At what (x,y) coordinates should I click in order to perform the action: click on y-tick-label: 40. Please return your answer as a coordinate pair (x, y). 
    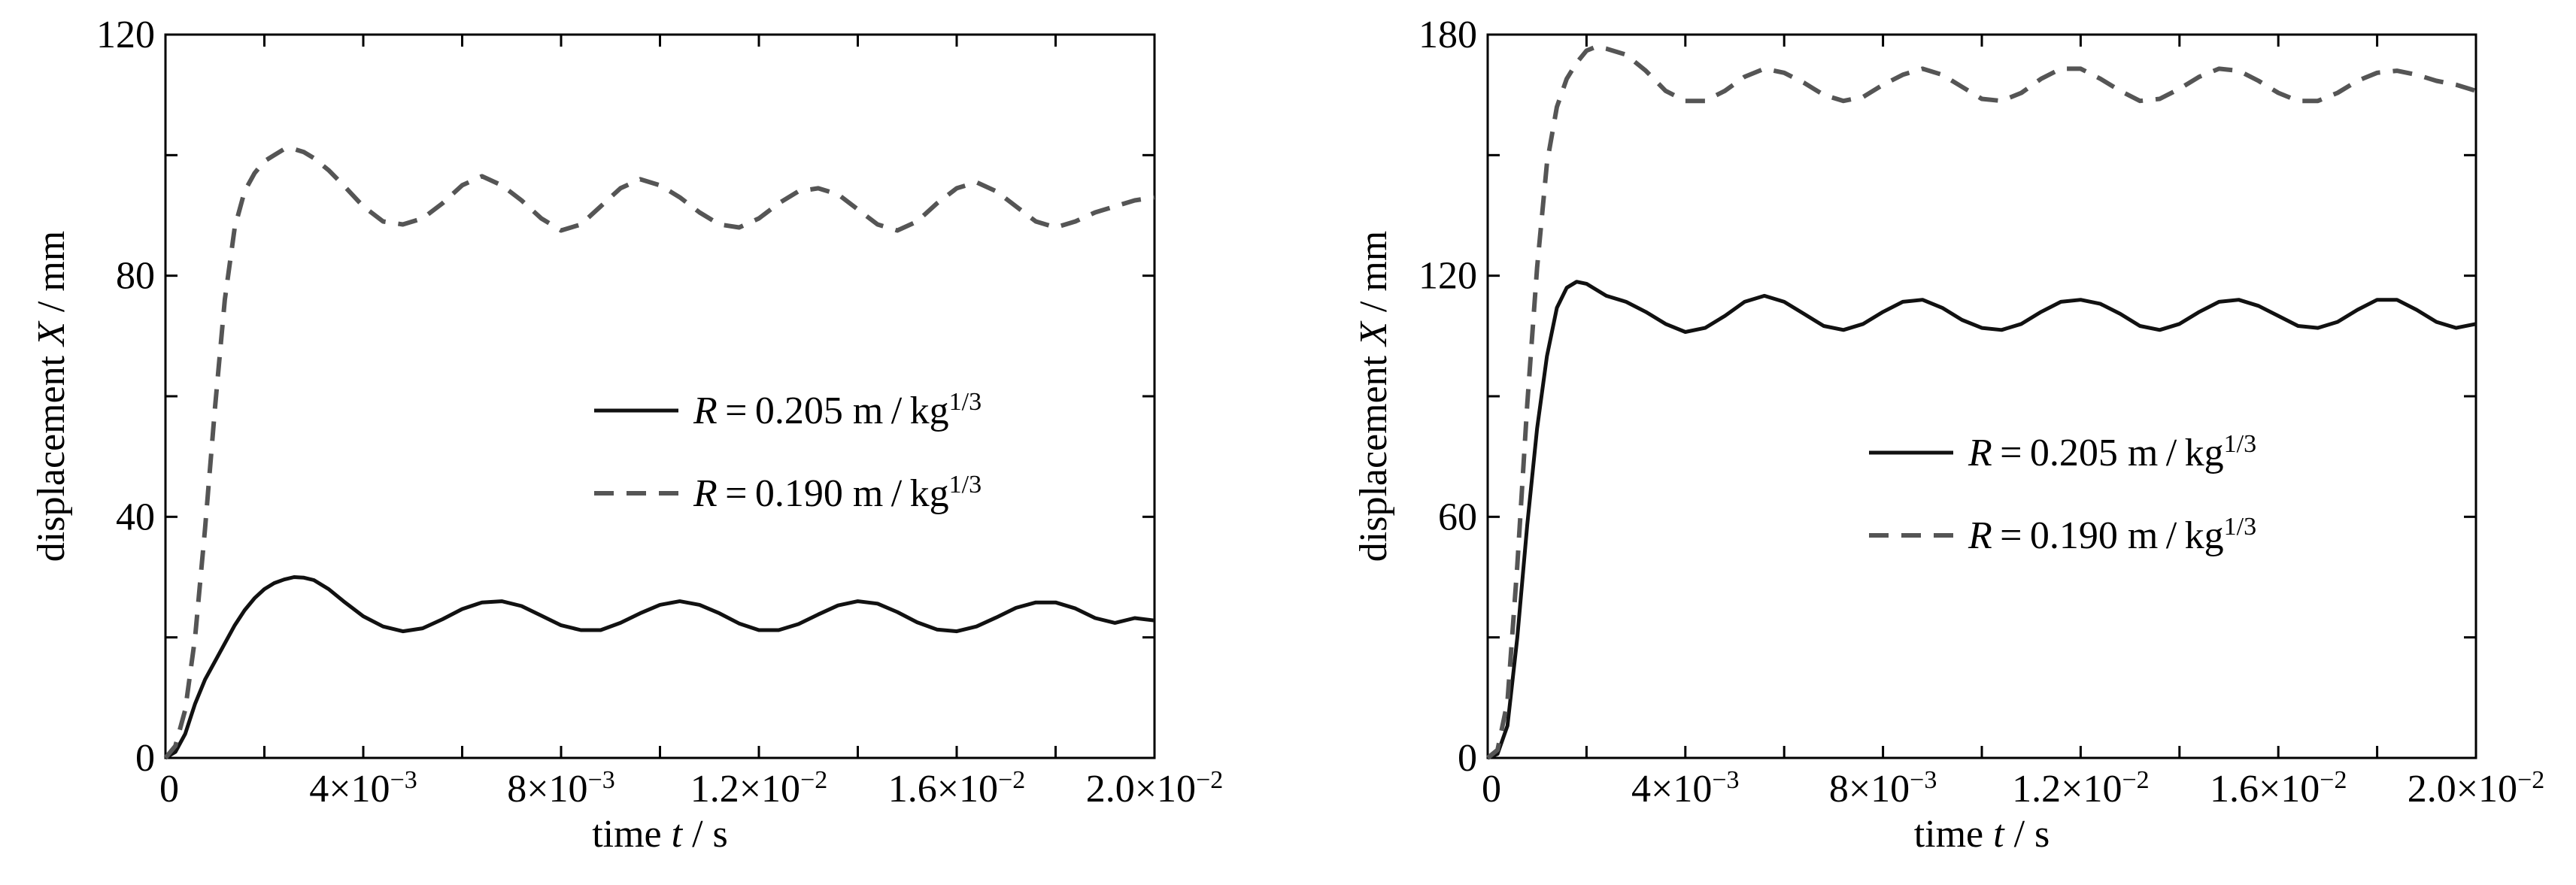
    Looking at the image, I should click on (135, 517).